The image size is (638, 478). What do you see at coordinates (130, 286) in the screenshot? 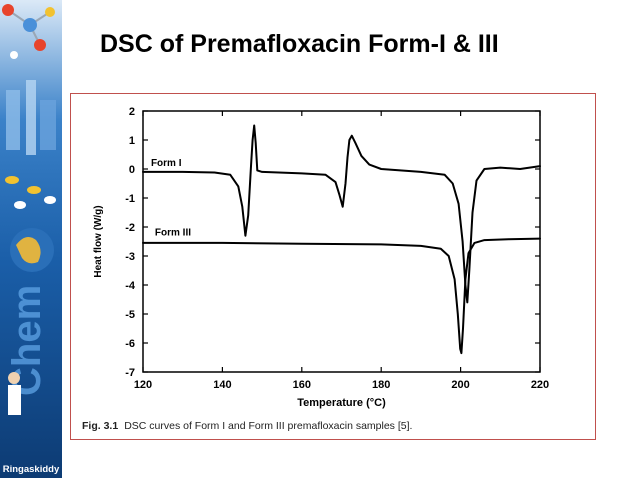
I see `y-tick-label: -4` at bounding box center [130, 286].